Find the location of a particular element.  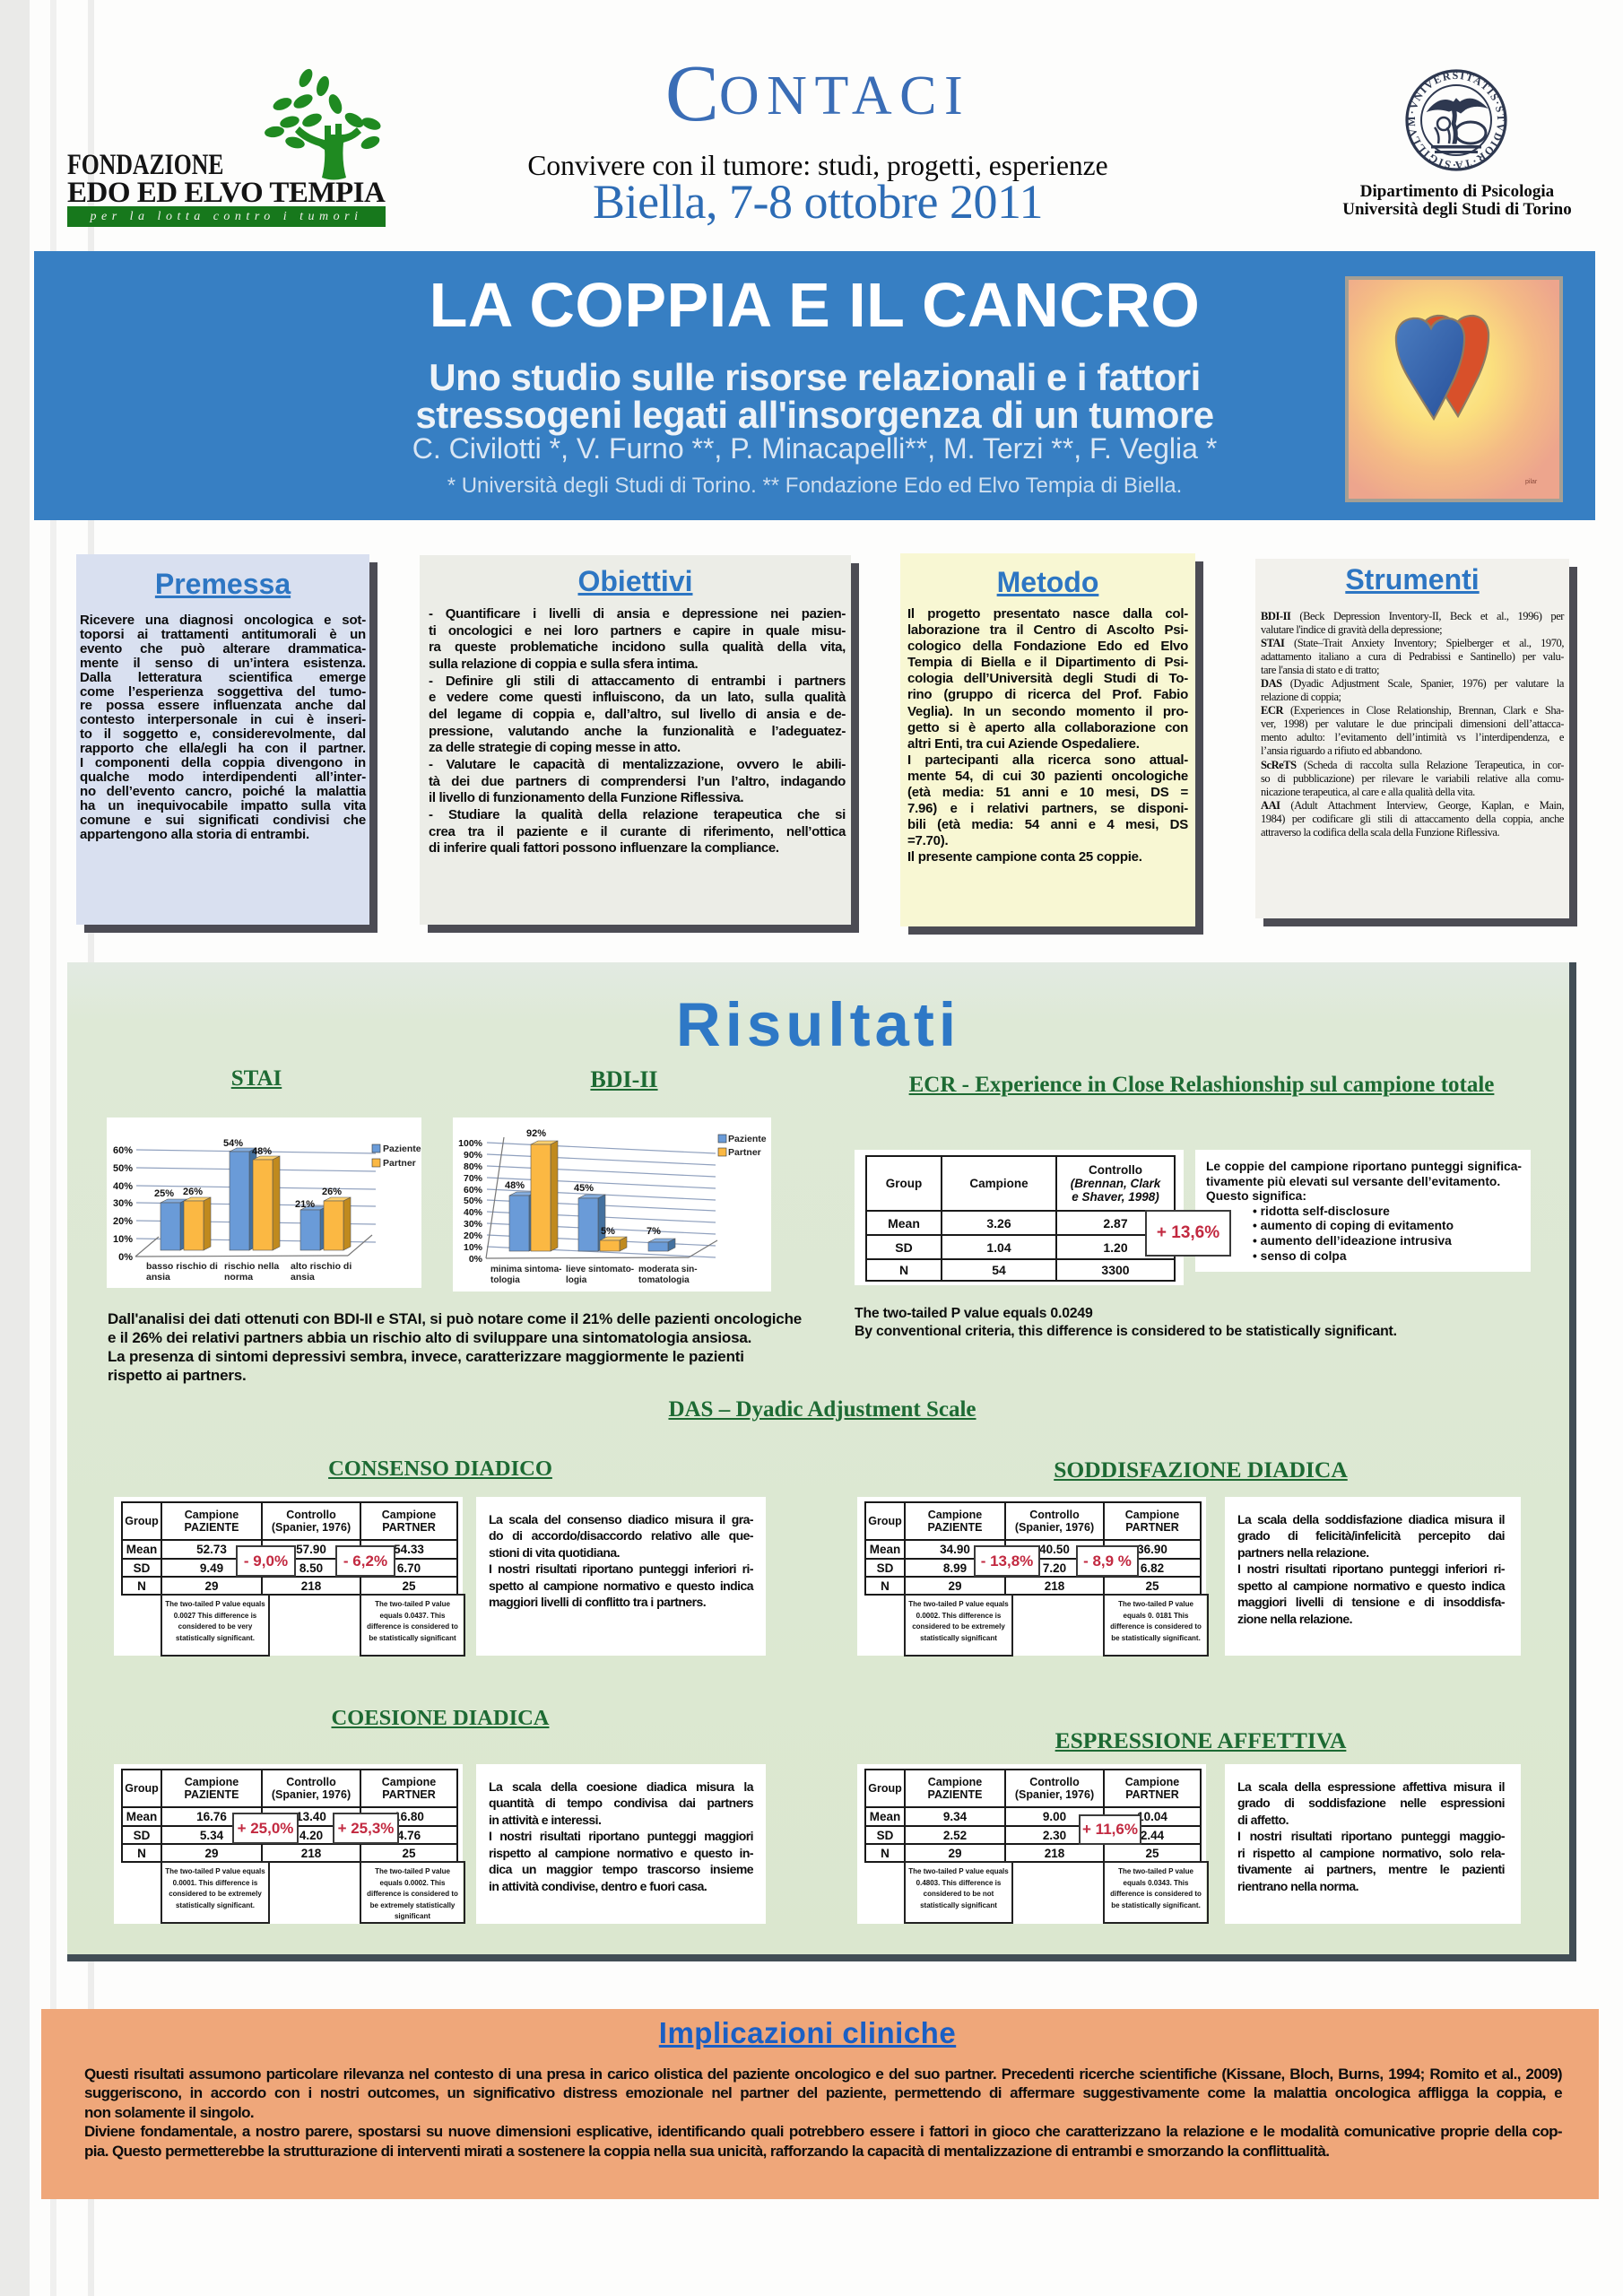

svg-text: tomatologia is located at coordinates (664, 1280).